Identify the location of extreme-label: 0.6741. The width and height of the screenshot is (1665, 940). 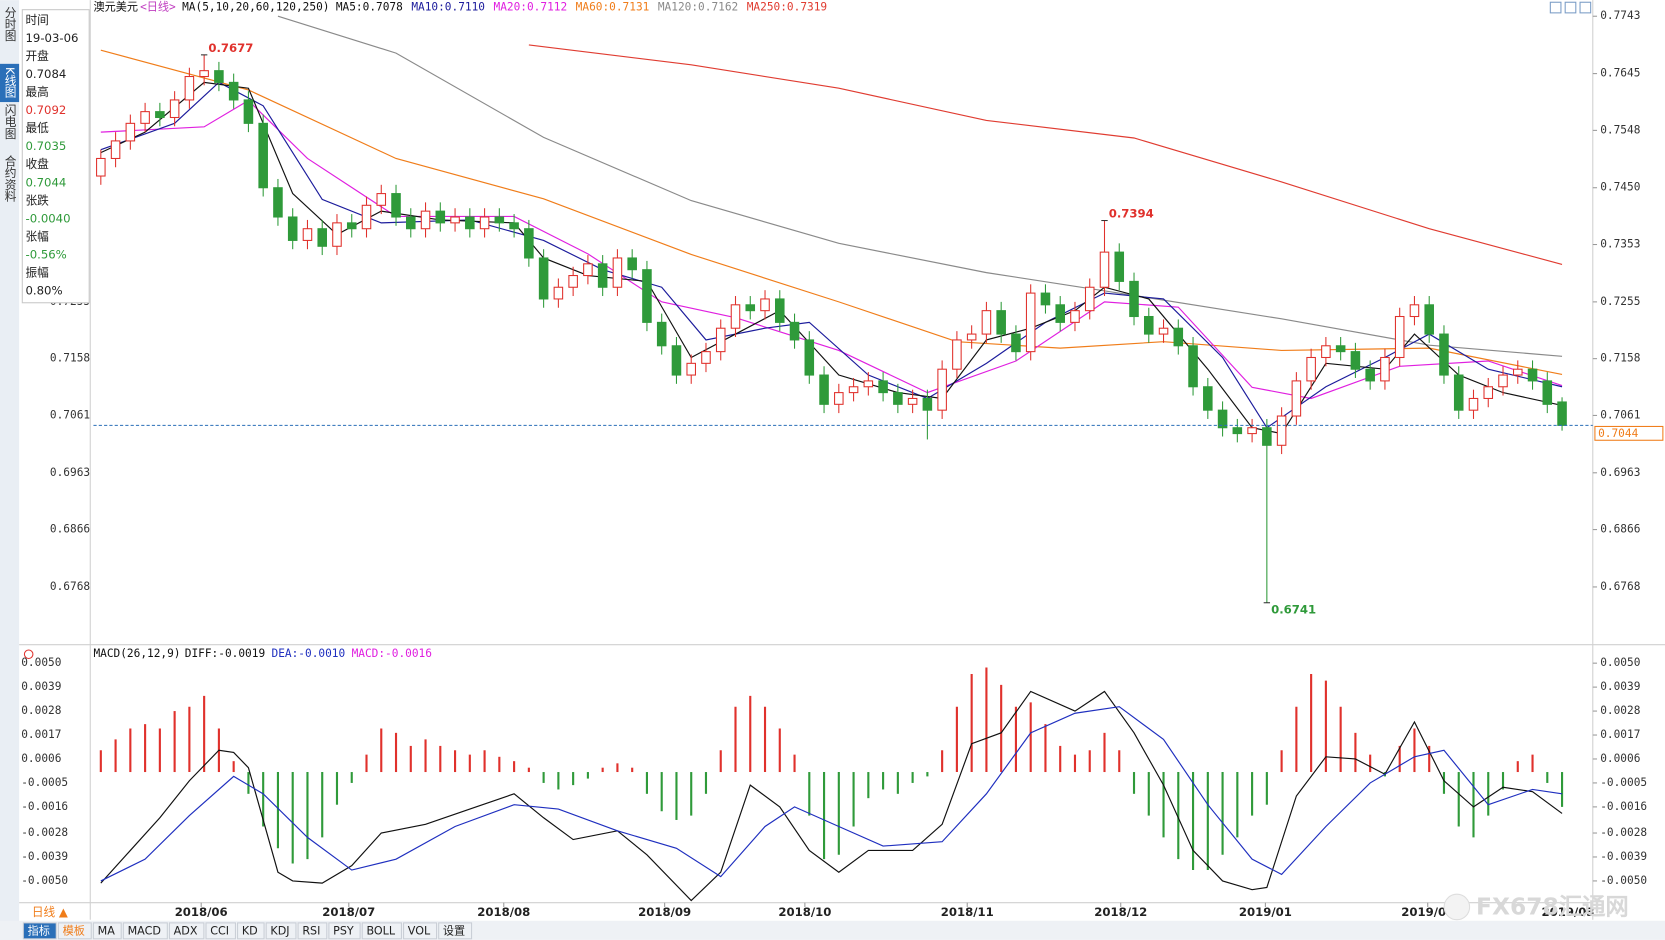
(1293, 610).